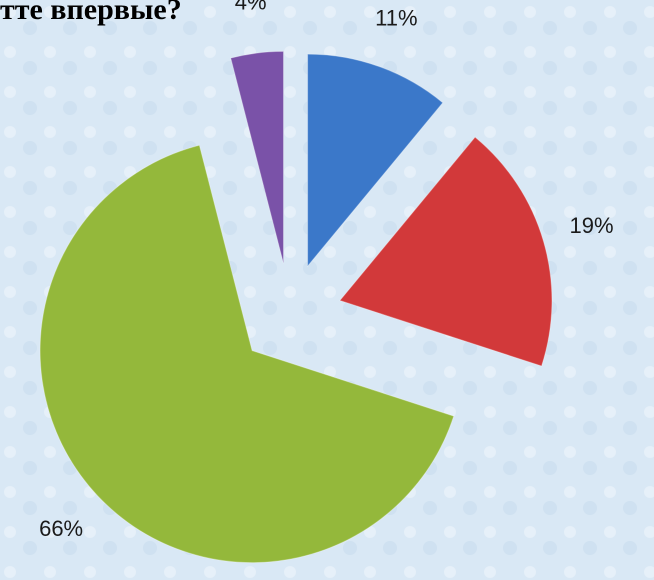 This screenshot has height=580, width=654. What do you see at coordinates (396, 17) in the screenshot?
I see `data-label: 11%` at bounding box center [396, 17].